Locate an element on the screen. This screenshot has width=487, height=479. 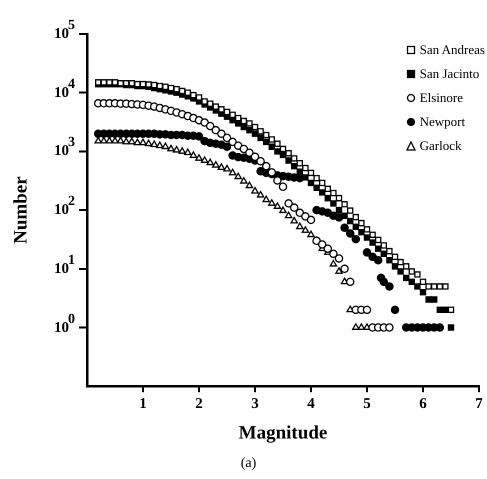
text: (a) is located at coordinates (248, 463).